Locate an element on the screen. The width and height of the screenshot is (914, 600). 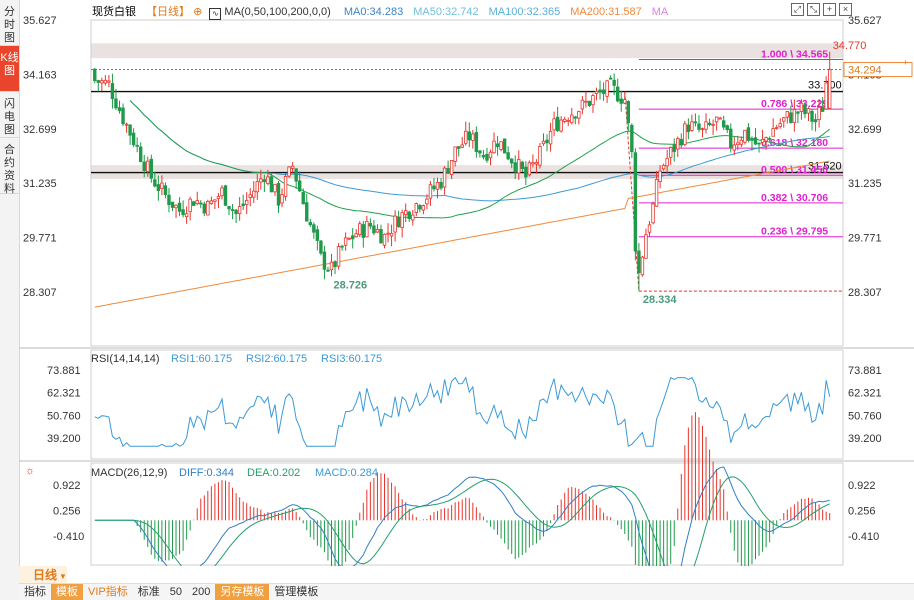
macd-value-2: MACD:0.284 is located at coordinates (346, 473).